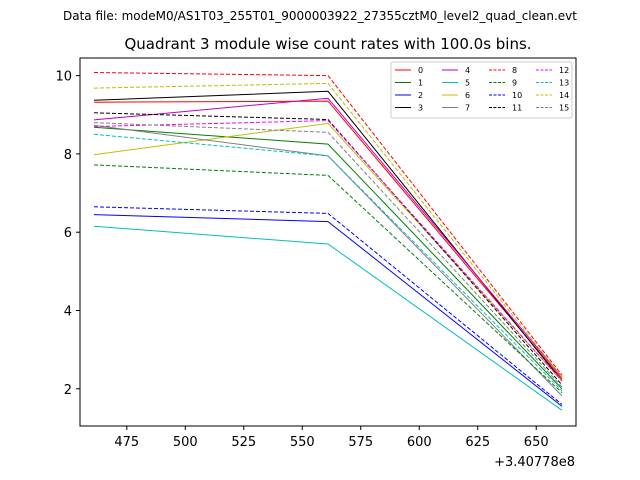  What do you see at coordinates (467, 83) in the screenshot?
I see `legend-label-5: 5` at bounding box center [467, 83].